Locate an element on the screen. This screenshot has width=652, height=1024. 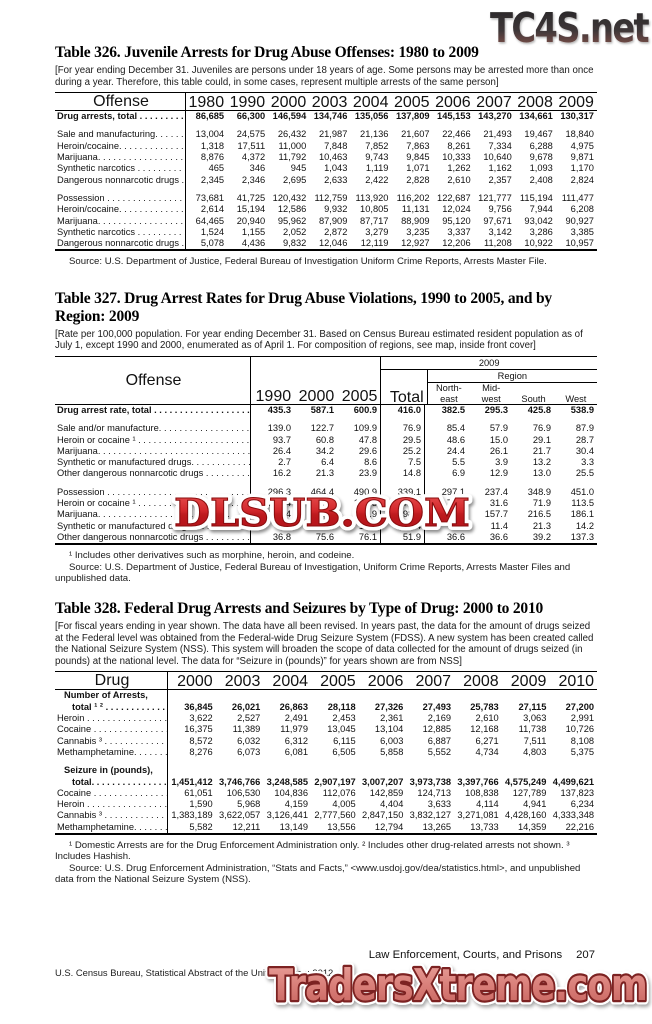
cell-value: 6,887 is located at coordinates (439, 740).